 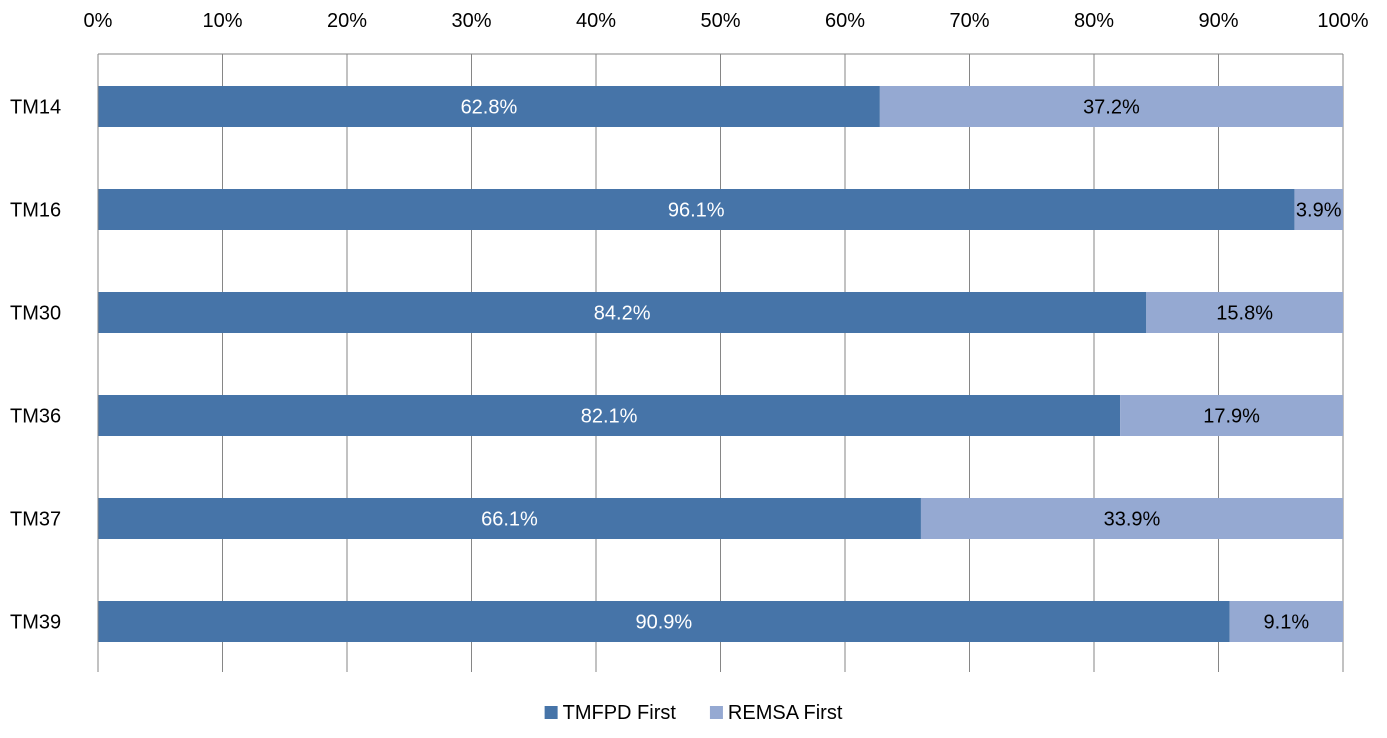 I want to click on legend-item-remsa-first: REMSA First, so click(x=776, y=713).